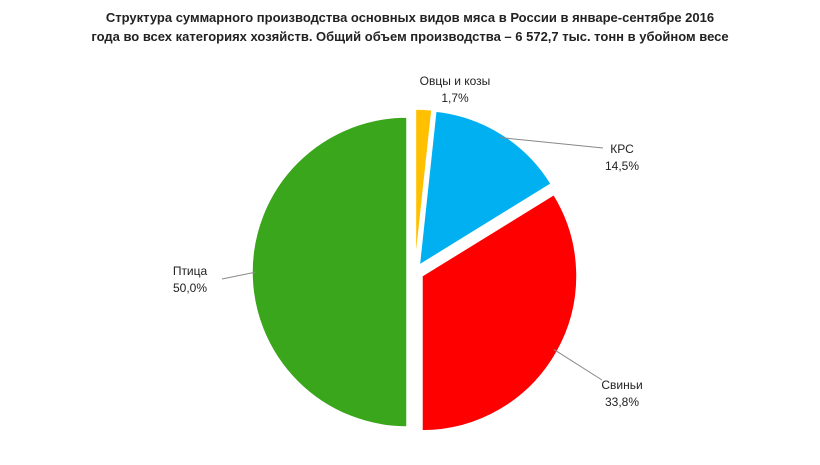 The height and width of the screenshot is (465, 820). Describe the element at coordinates (190, 288) in the screenshot. I see `value-label: 50,0%` at that location.